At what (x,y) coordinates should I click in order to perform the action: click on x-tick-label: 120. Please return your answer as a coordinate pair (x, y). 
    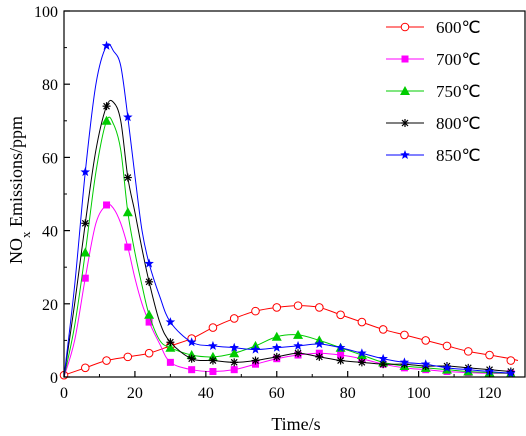
    Looking at the image, I should click on (490, 393).